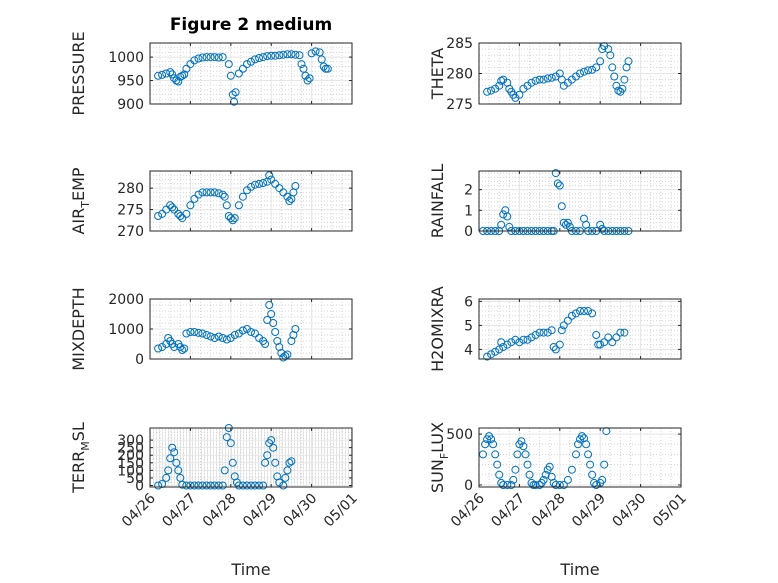 Image resolution: width=778 pixels, height=583 pixels. What do you see at coordinates (437, 201) in the screenshot?
I see `y-axis-label: RAINFALL` at bounding box center [437, 201].